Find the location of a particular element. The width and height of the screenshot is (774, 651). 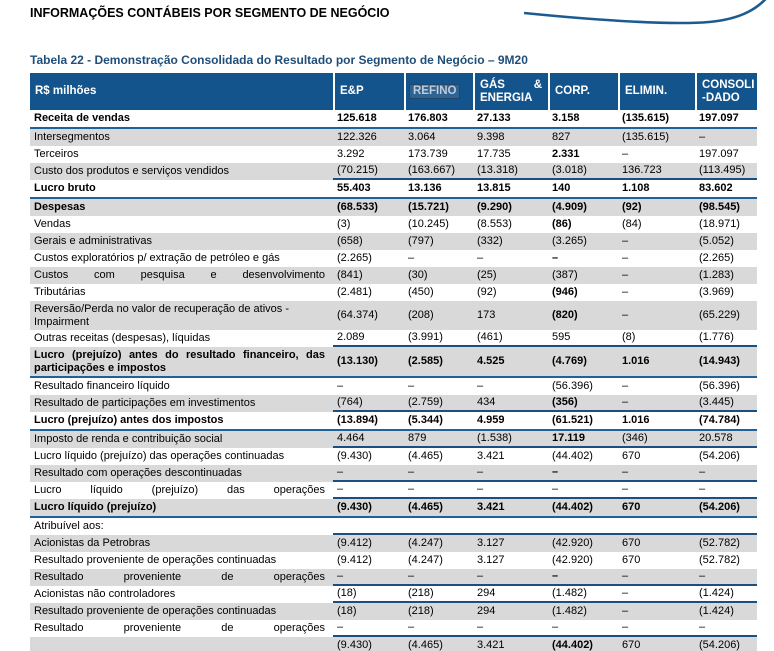

cell-refino: (4.465) is located at coordinates (425, 645).